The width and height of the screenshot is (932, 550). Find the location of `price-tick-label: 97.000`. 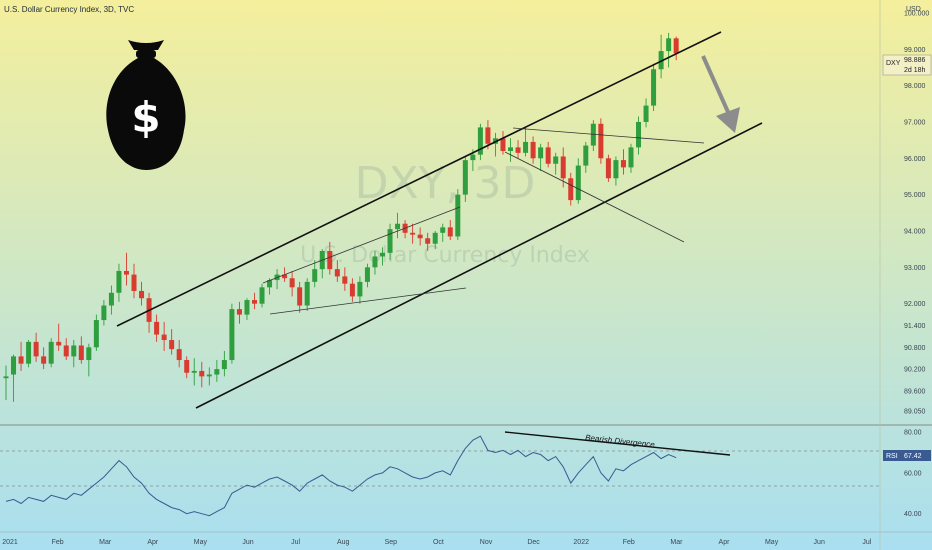

price-tick-label: 97.000 is located at coordinates (915, 122).